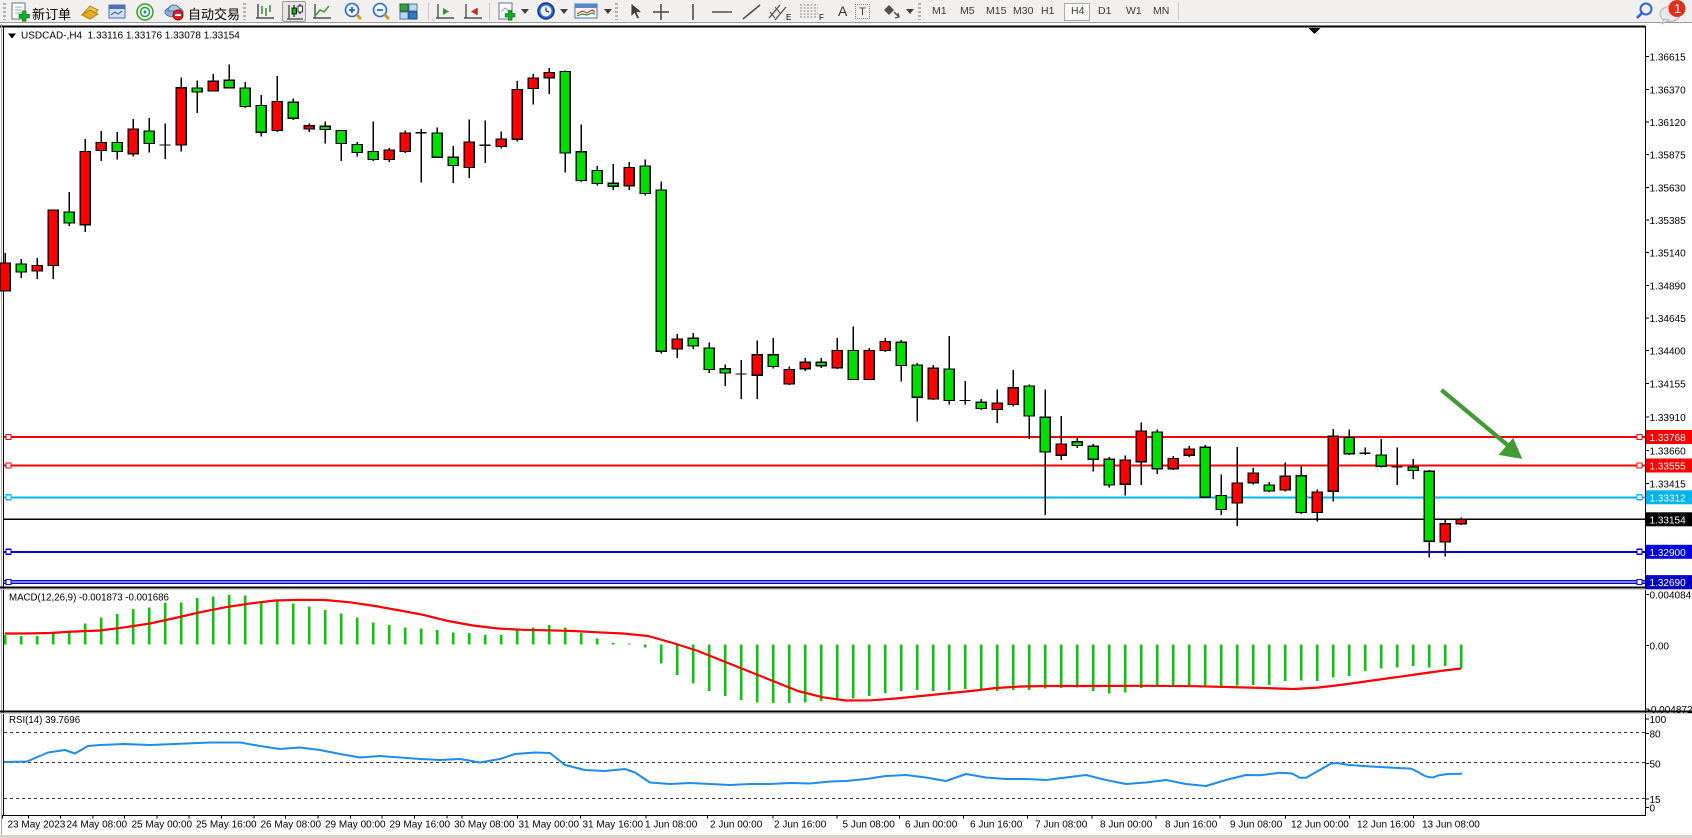 The image size is (1692, 838). Describe the element at coordinates (1656, 800) in the screenshot. I see `svg-text: 15` at that location.